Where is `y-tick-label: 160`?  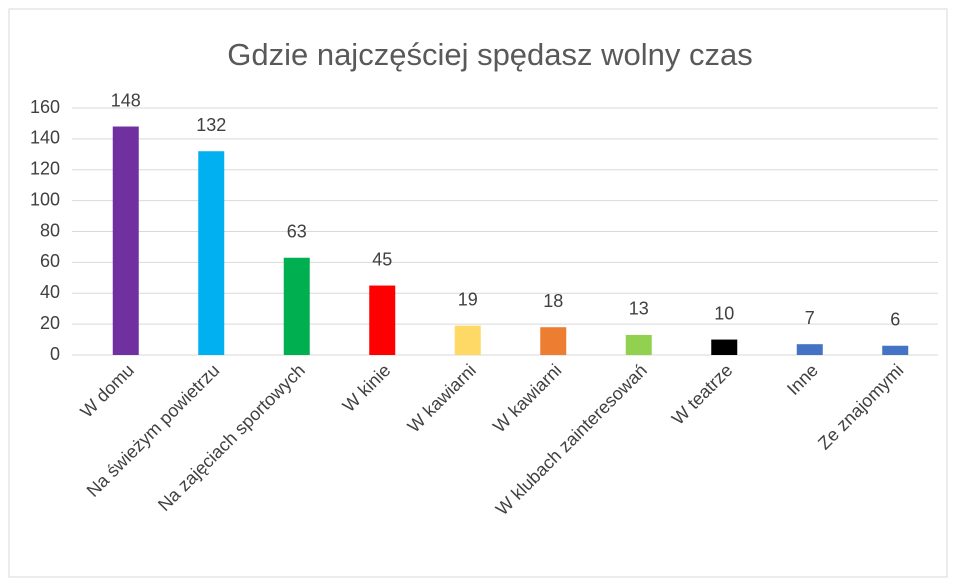
y-tick-label: 160 is located at coordinates (45, 107).